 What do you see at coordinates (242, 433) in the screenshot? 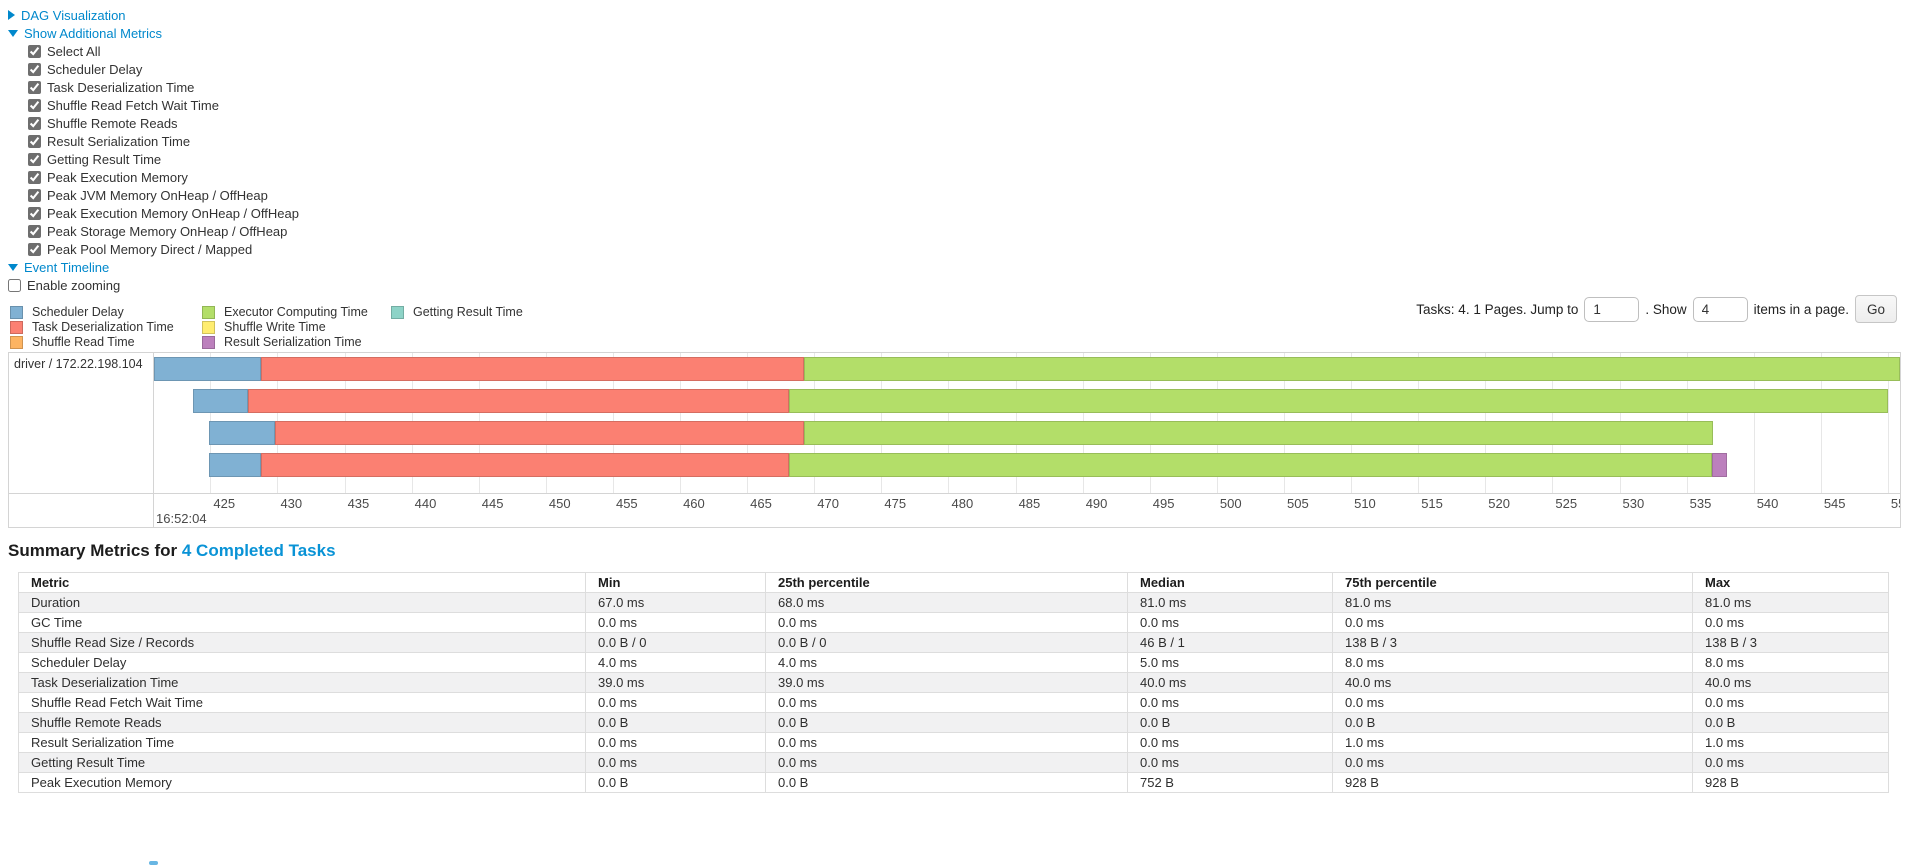
I see `task-2-scheduler-delay-bar` at bounding box center [242, 433].